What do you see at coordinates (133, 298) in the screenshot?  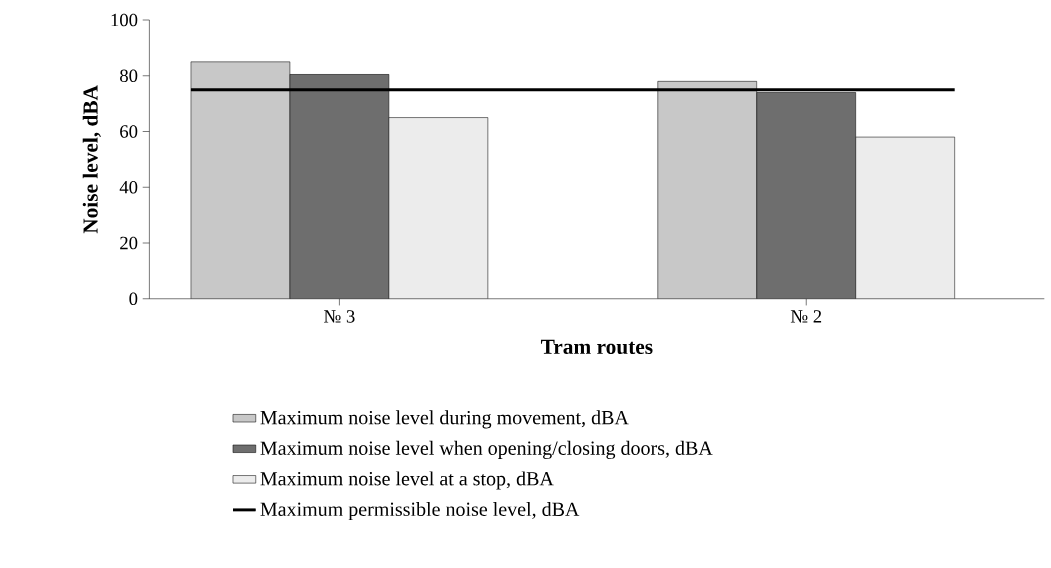 I see `y-tick-label: 0` at bounding box center [133, 298].